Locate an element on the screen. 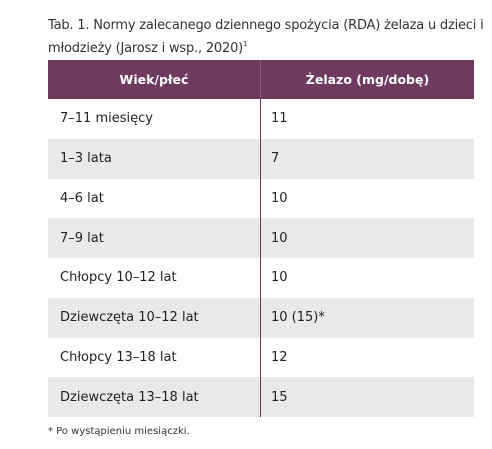 Image resolution: width=492 pixels, height=449 pixels. table-row: Dziewczęta 13–18 lat 15 is located at coordinates (261, 397).